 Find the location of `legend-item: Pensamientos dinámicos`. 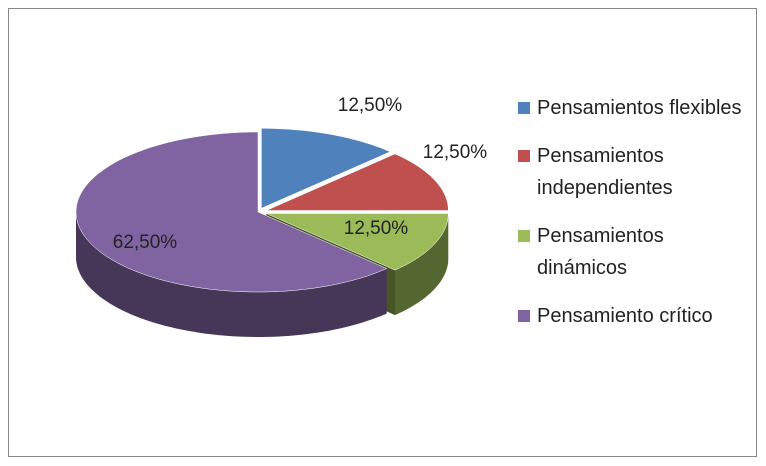

legend-item: Pensamientos dinámicos is located at coordinates (634, 252).